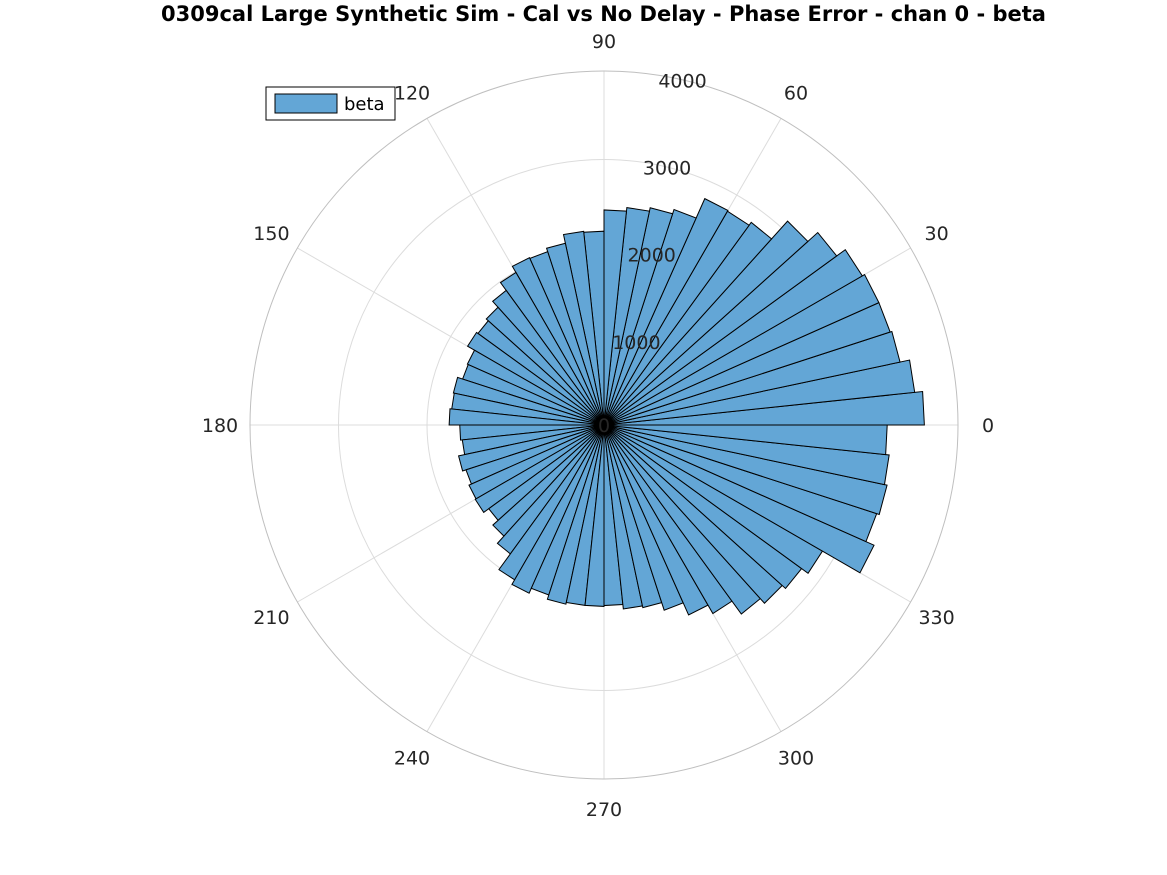 The width and height of the screenshot is (1167, 875). I want to click on r-tick-label-1000: 1000, so click(636, 343).